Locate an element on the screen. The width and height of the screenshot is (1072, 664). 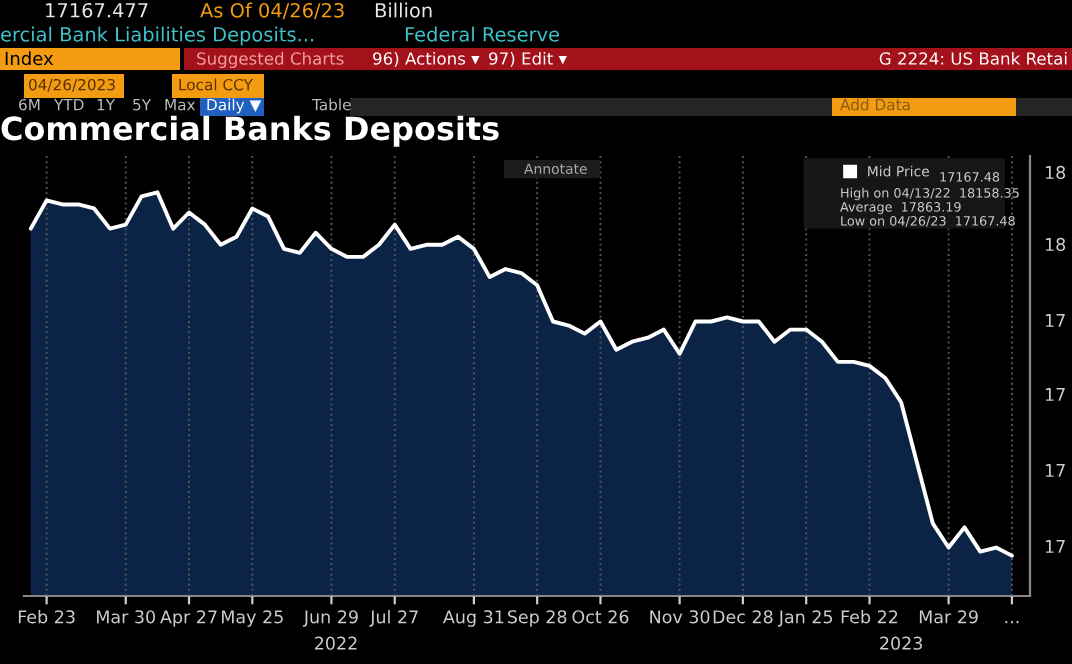
text: 17167.477 is located at coordinates (97, 10).